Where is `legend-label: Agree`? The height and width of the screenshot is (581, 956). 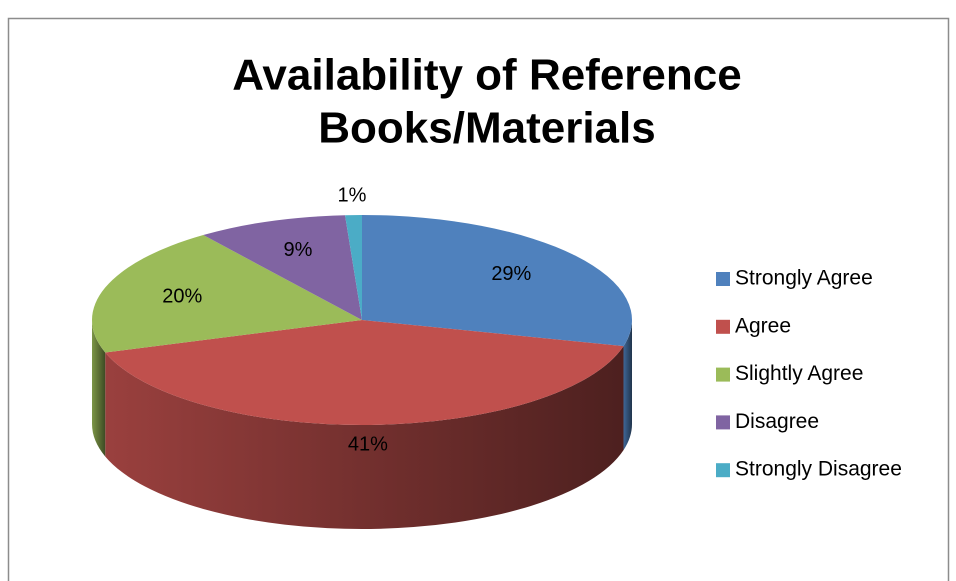
legend-label: Agree is located at coordinates (763, 325).